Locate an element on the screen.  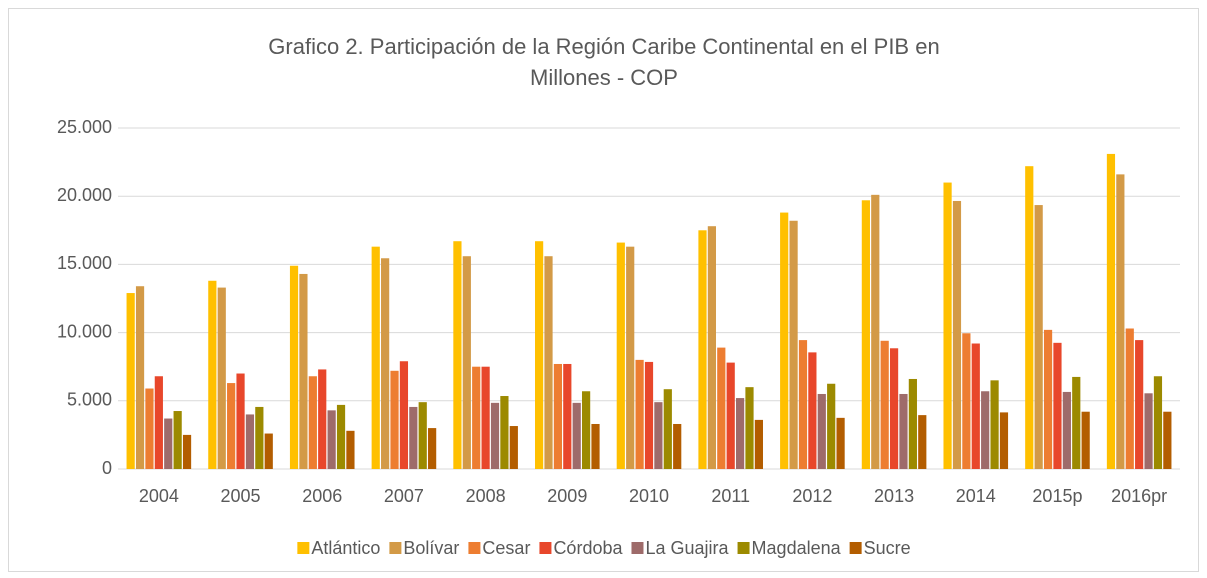
legend-label: Atlántico is located at coordinates (345, 548).